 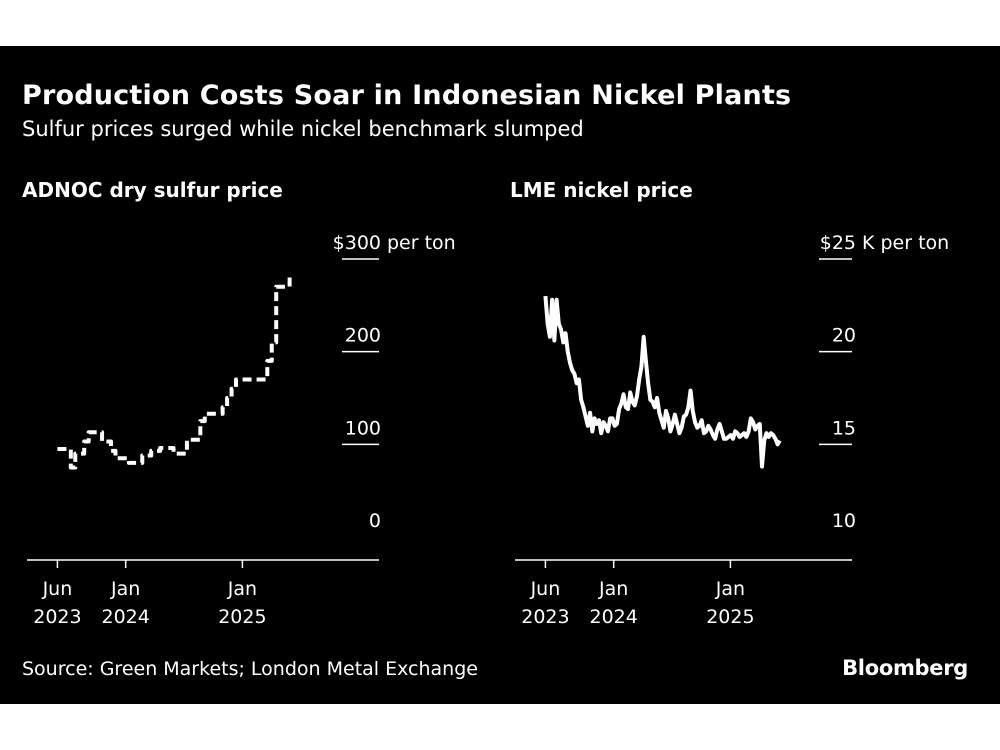 I want to click on y-tick-label: 100, so click(x=363, y=428).